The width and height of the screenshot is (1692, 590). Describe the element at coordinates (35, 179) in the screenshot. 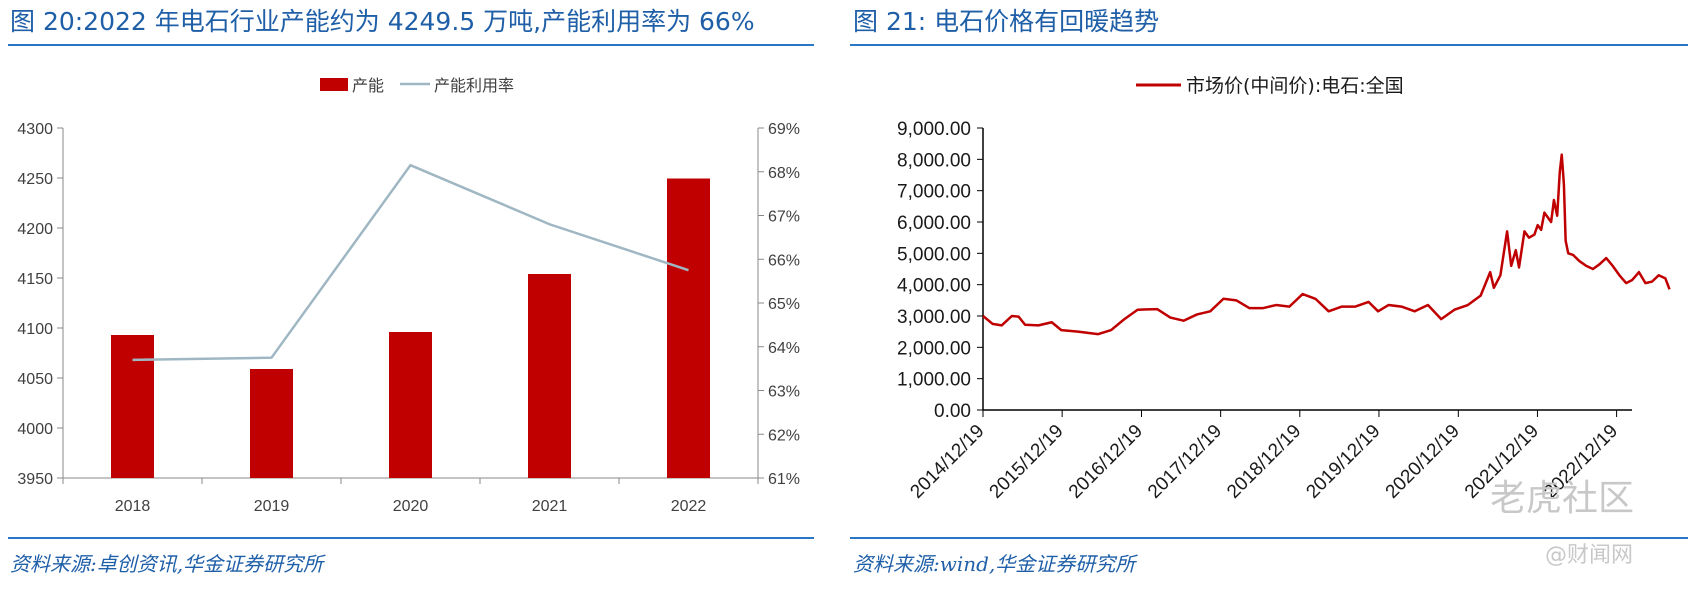

I see `y-tick-label: 4250` at that location.